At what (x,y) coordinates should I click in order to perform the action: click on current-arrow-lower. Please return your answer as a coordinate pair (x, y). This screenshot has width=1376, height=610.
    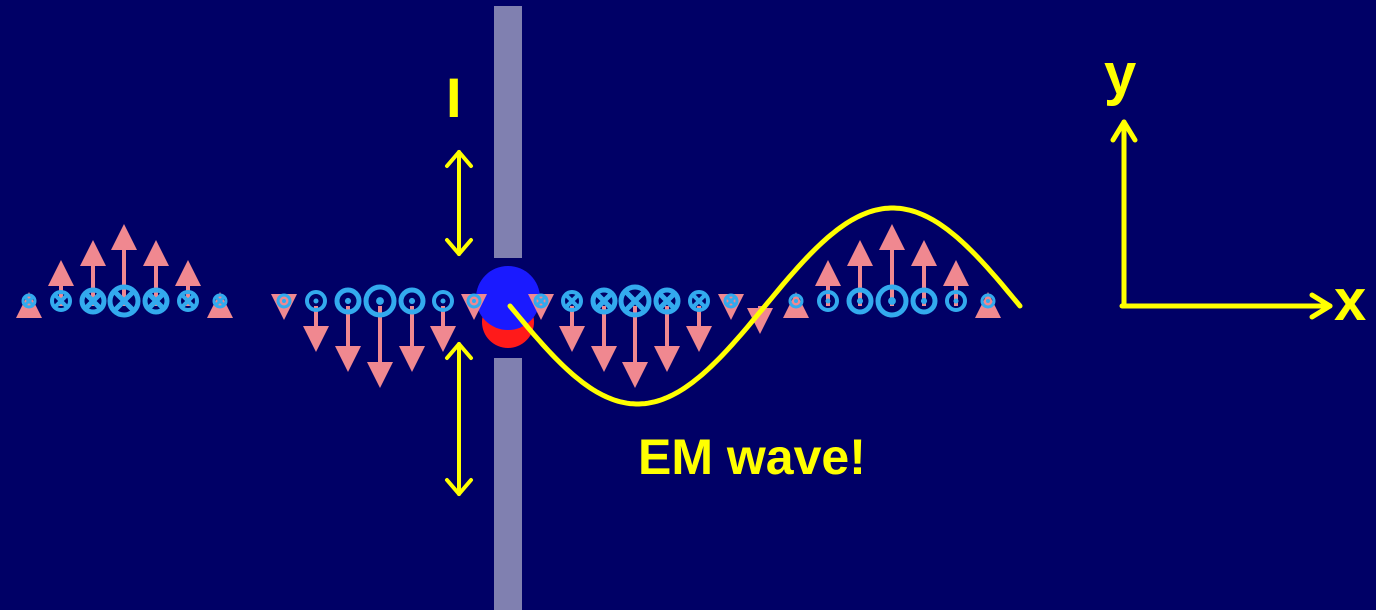
    Looking at the image, I should click on (459, 419).